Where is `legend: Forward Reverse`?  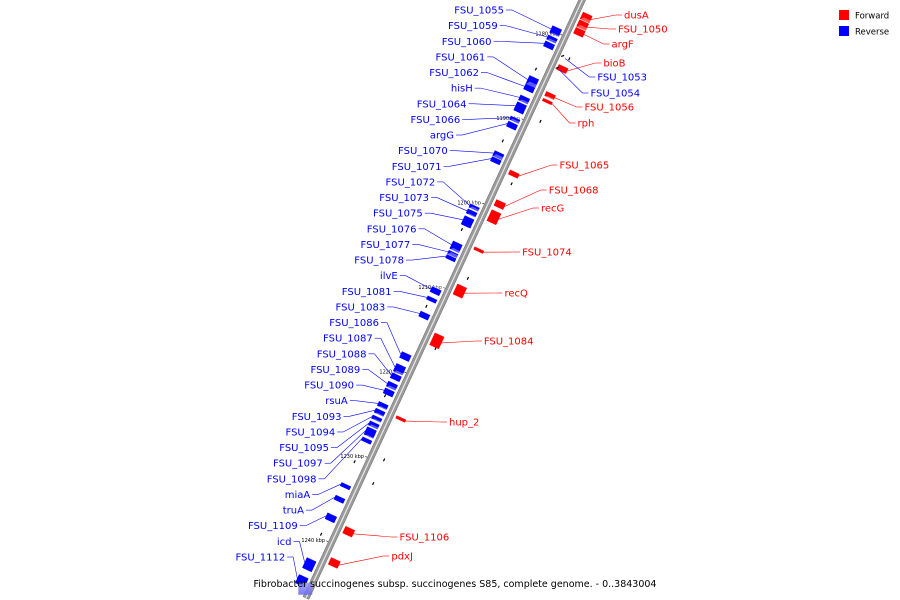 legend: Forward Reverse is located at coordinates (864, 24).